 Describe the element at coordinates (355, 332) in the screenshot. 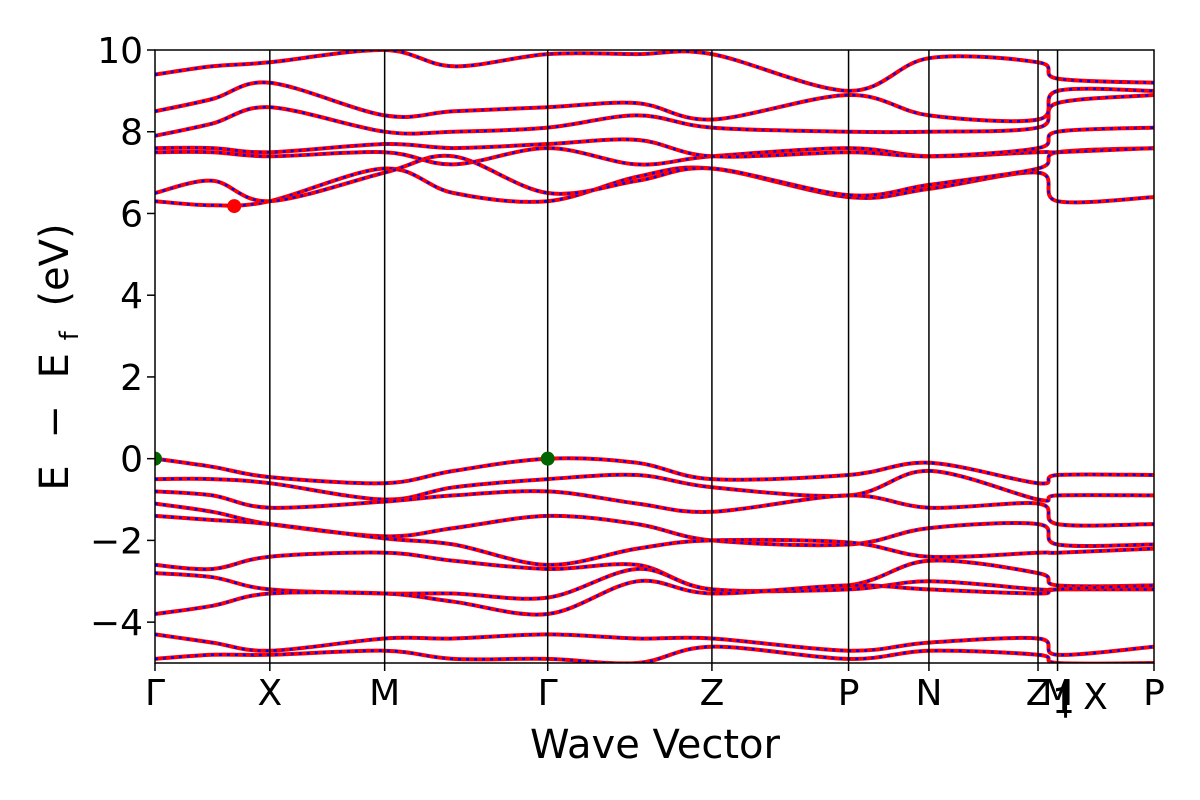

I see `band-extrema-markers` at that location.